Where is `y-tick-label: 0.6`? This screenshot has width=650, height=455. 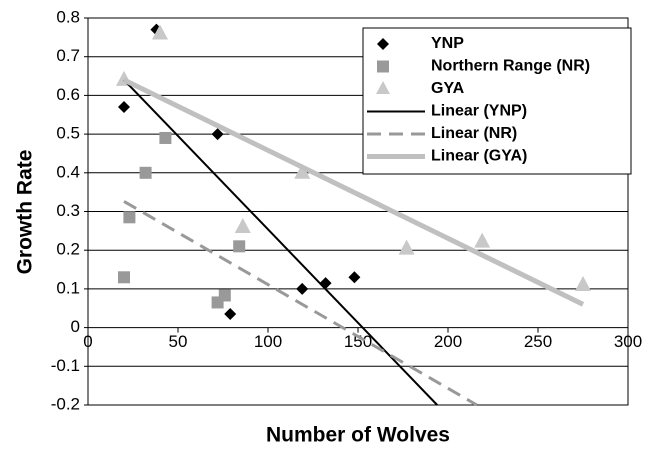 y-tick-label: 0.6 is located at coordinates (68, 94).